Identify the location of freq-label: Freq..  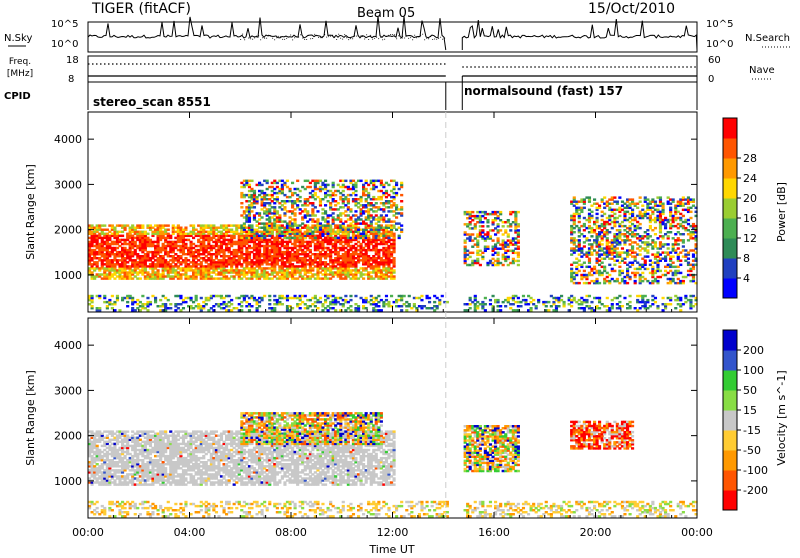
(20, 62).